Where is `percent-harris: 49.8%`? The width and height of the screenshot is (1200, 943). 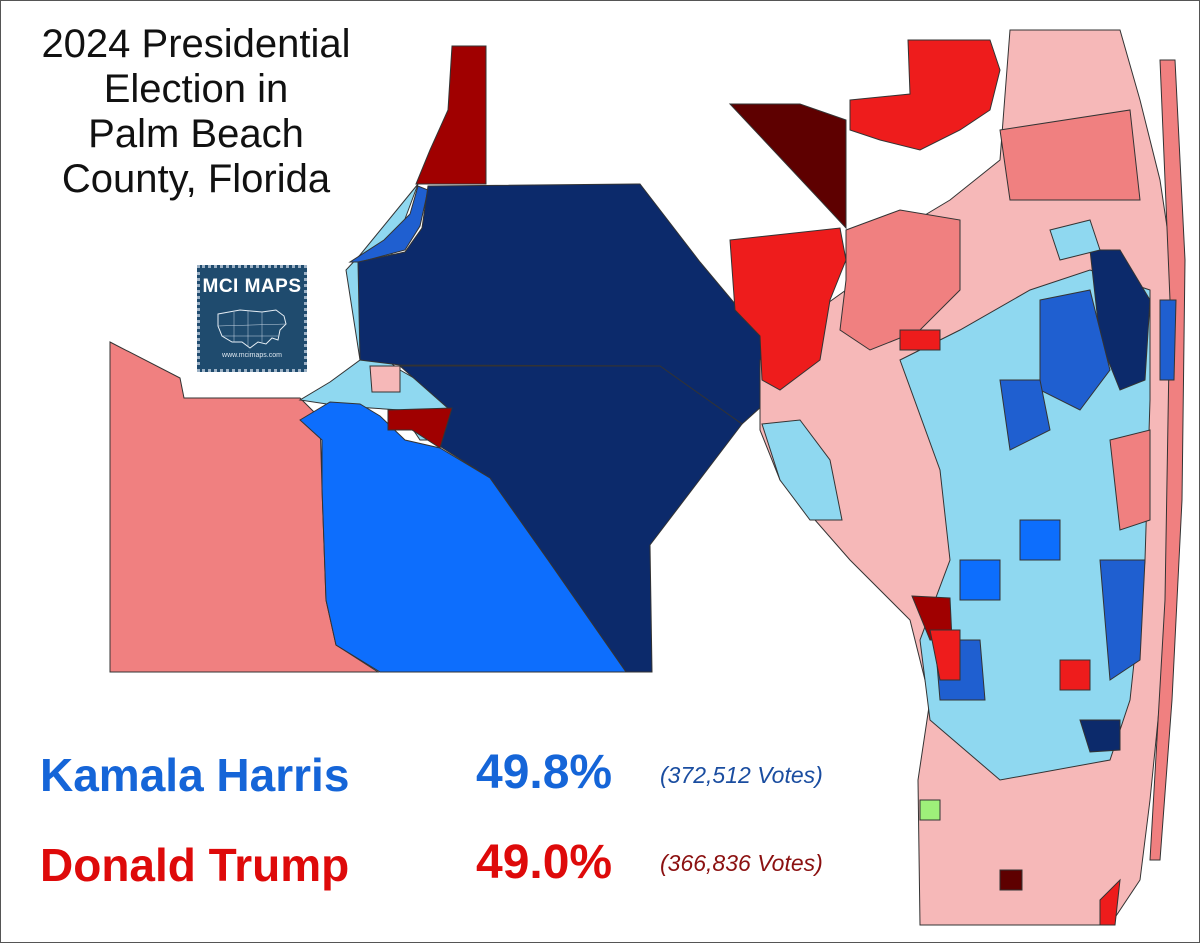 percent-harris: 49.8% is located at coordinates (544, 772).